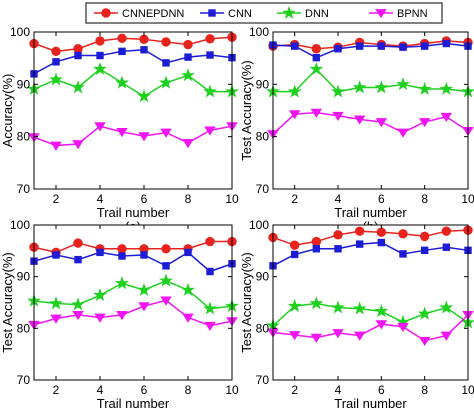 The image size is (474, 411). What do you see at coordinates (240, 14) in the screenshot?
I see `legend-label: CNN` at bounding box center [240, 14].